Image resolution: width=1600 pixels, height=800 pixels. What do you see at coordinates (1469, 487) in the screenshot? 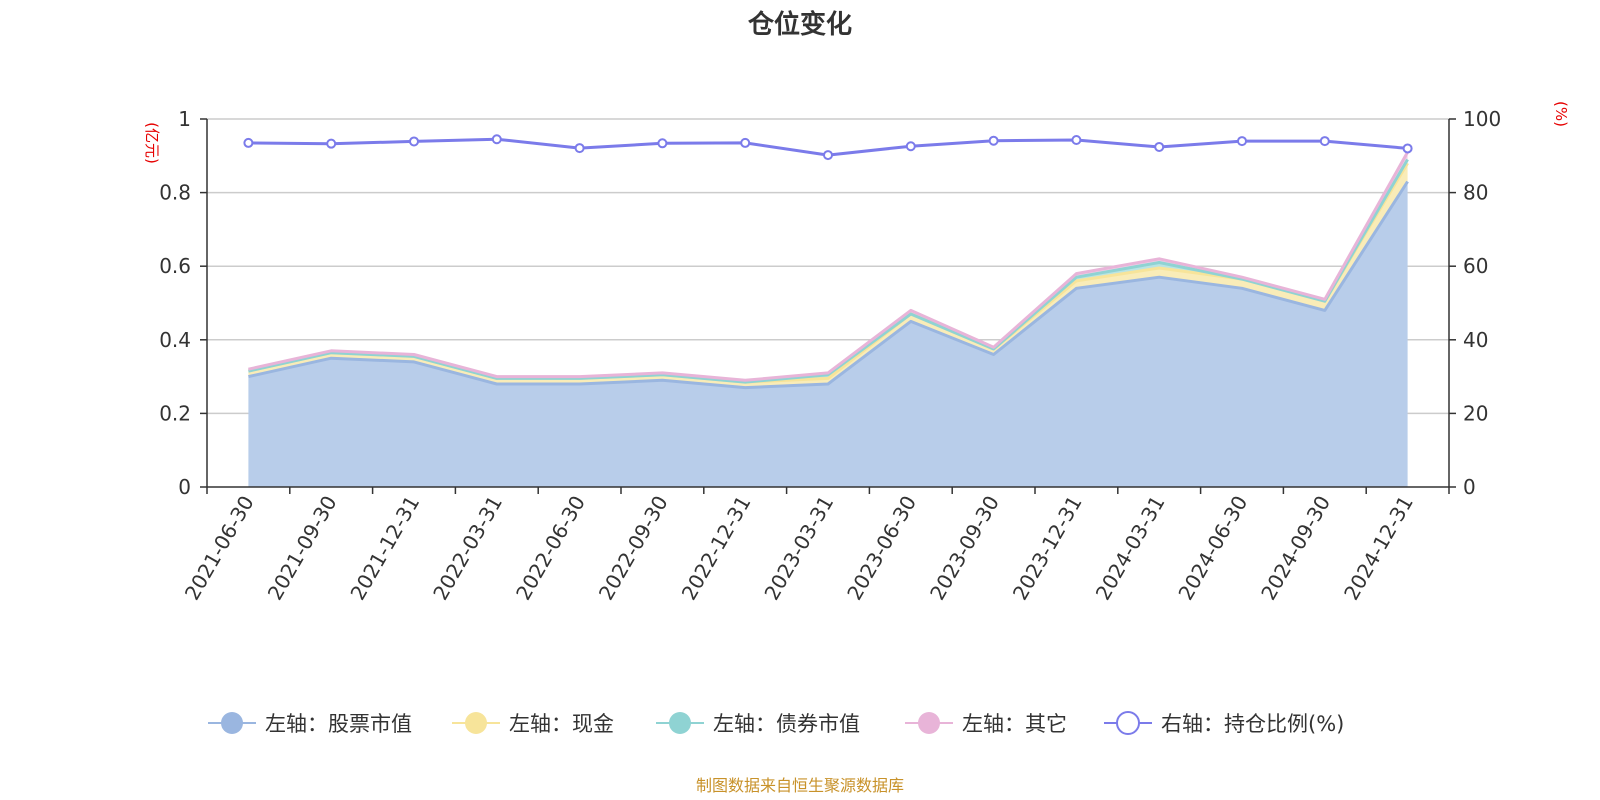
I see `right-axis-tick-label: 0` at bounding box center [1469, 487].